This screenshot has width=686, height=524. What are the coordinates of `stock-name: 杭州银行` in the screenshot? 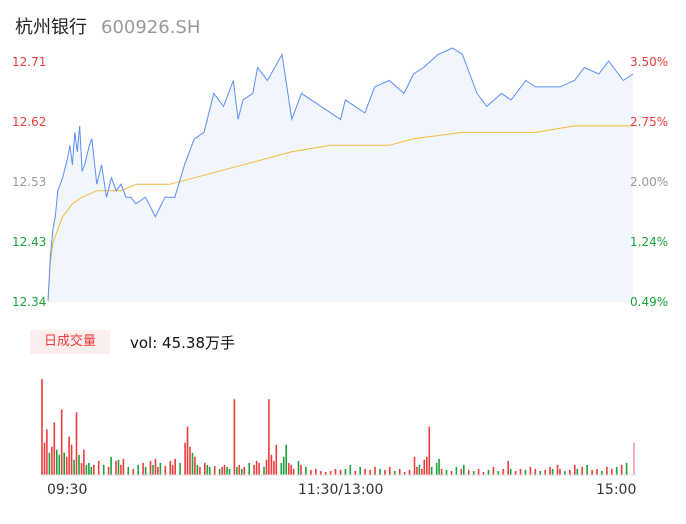 It's located at (51, 27).